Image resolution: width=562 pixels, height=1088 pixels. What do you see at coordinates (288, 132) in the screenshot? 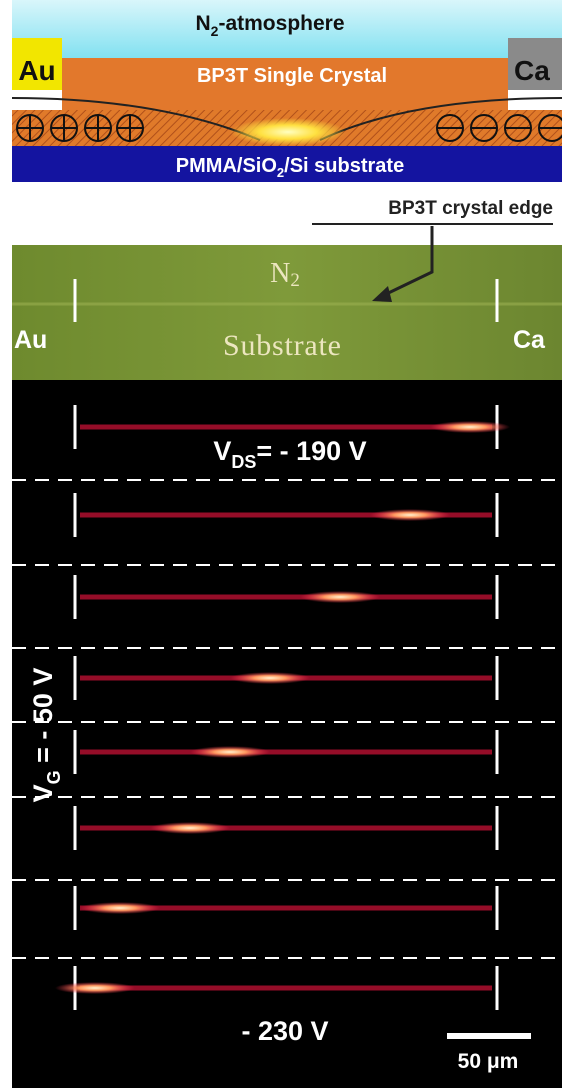
I see `emission-glow` at bounding box center [288, 132].